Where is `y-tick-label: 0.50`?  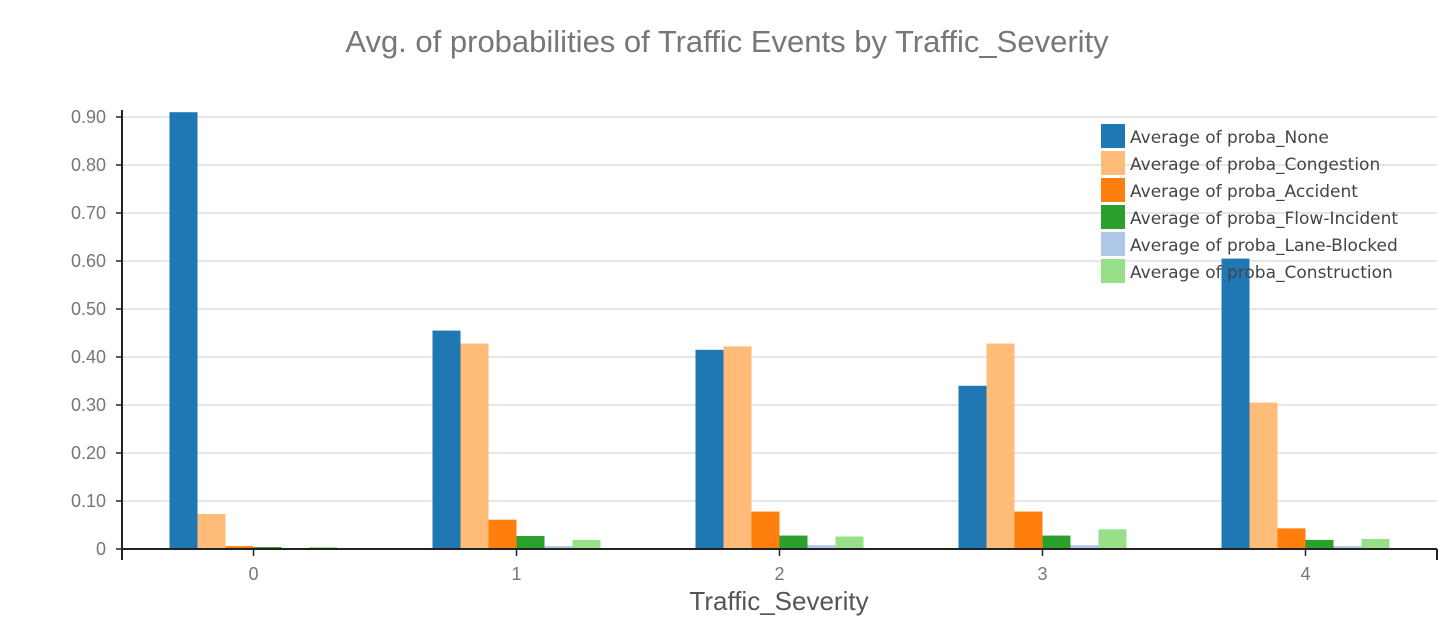 y-tick-label: 0.50 is located at coordinates (88, 309).